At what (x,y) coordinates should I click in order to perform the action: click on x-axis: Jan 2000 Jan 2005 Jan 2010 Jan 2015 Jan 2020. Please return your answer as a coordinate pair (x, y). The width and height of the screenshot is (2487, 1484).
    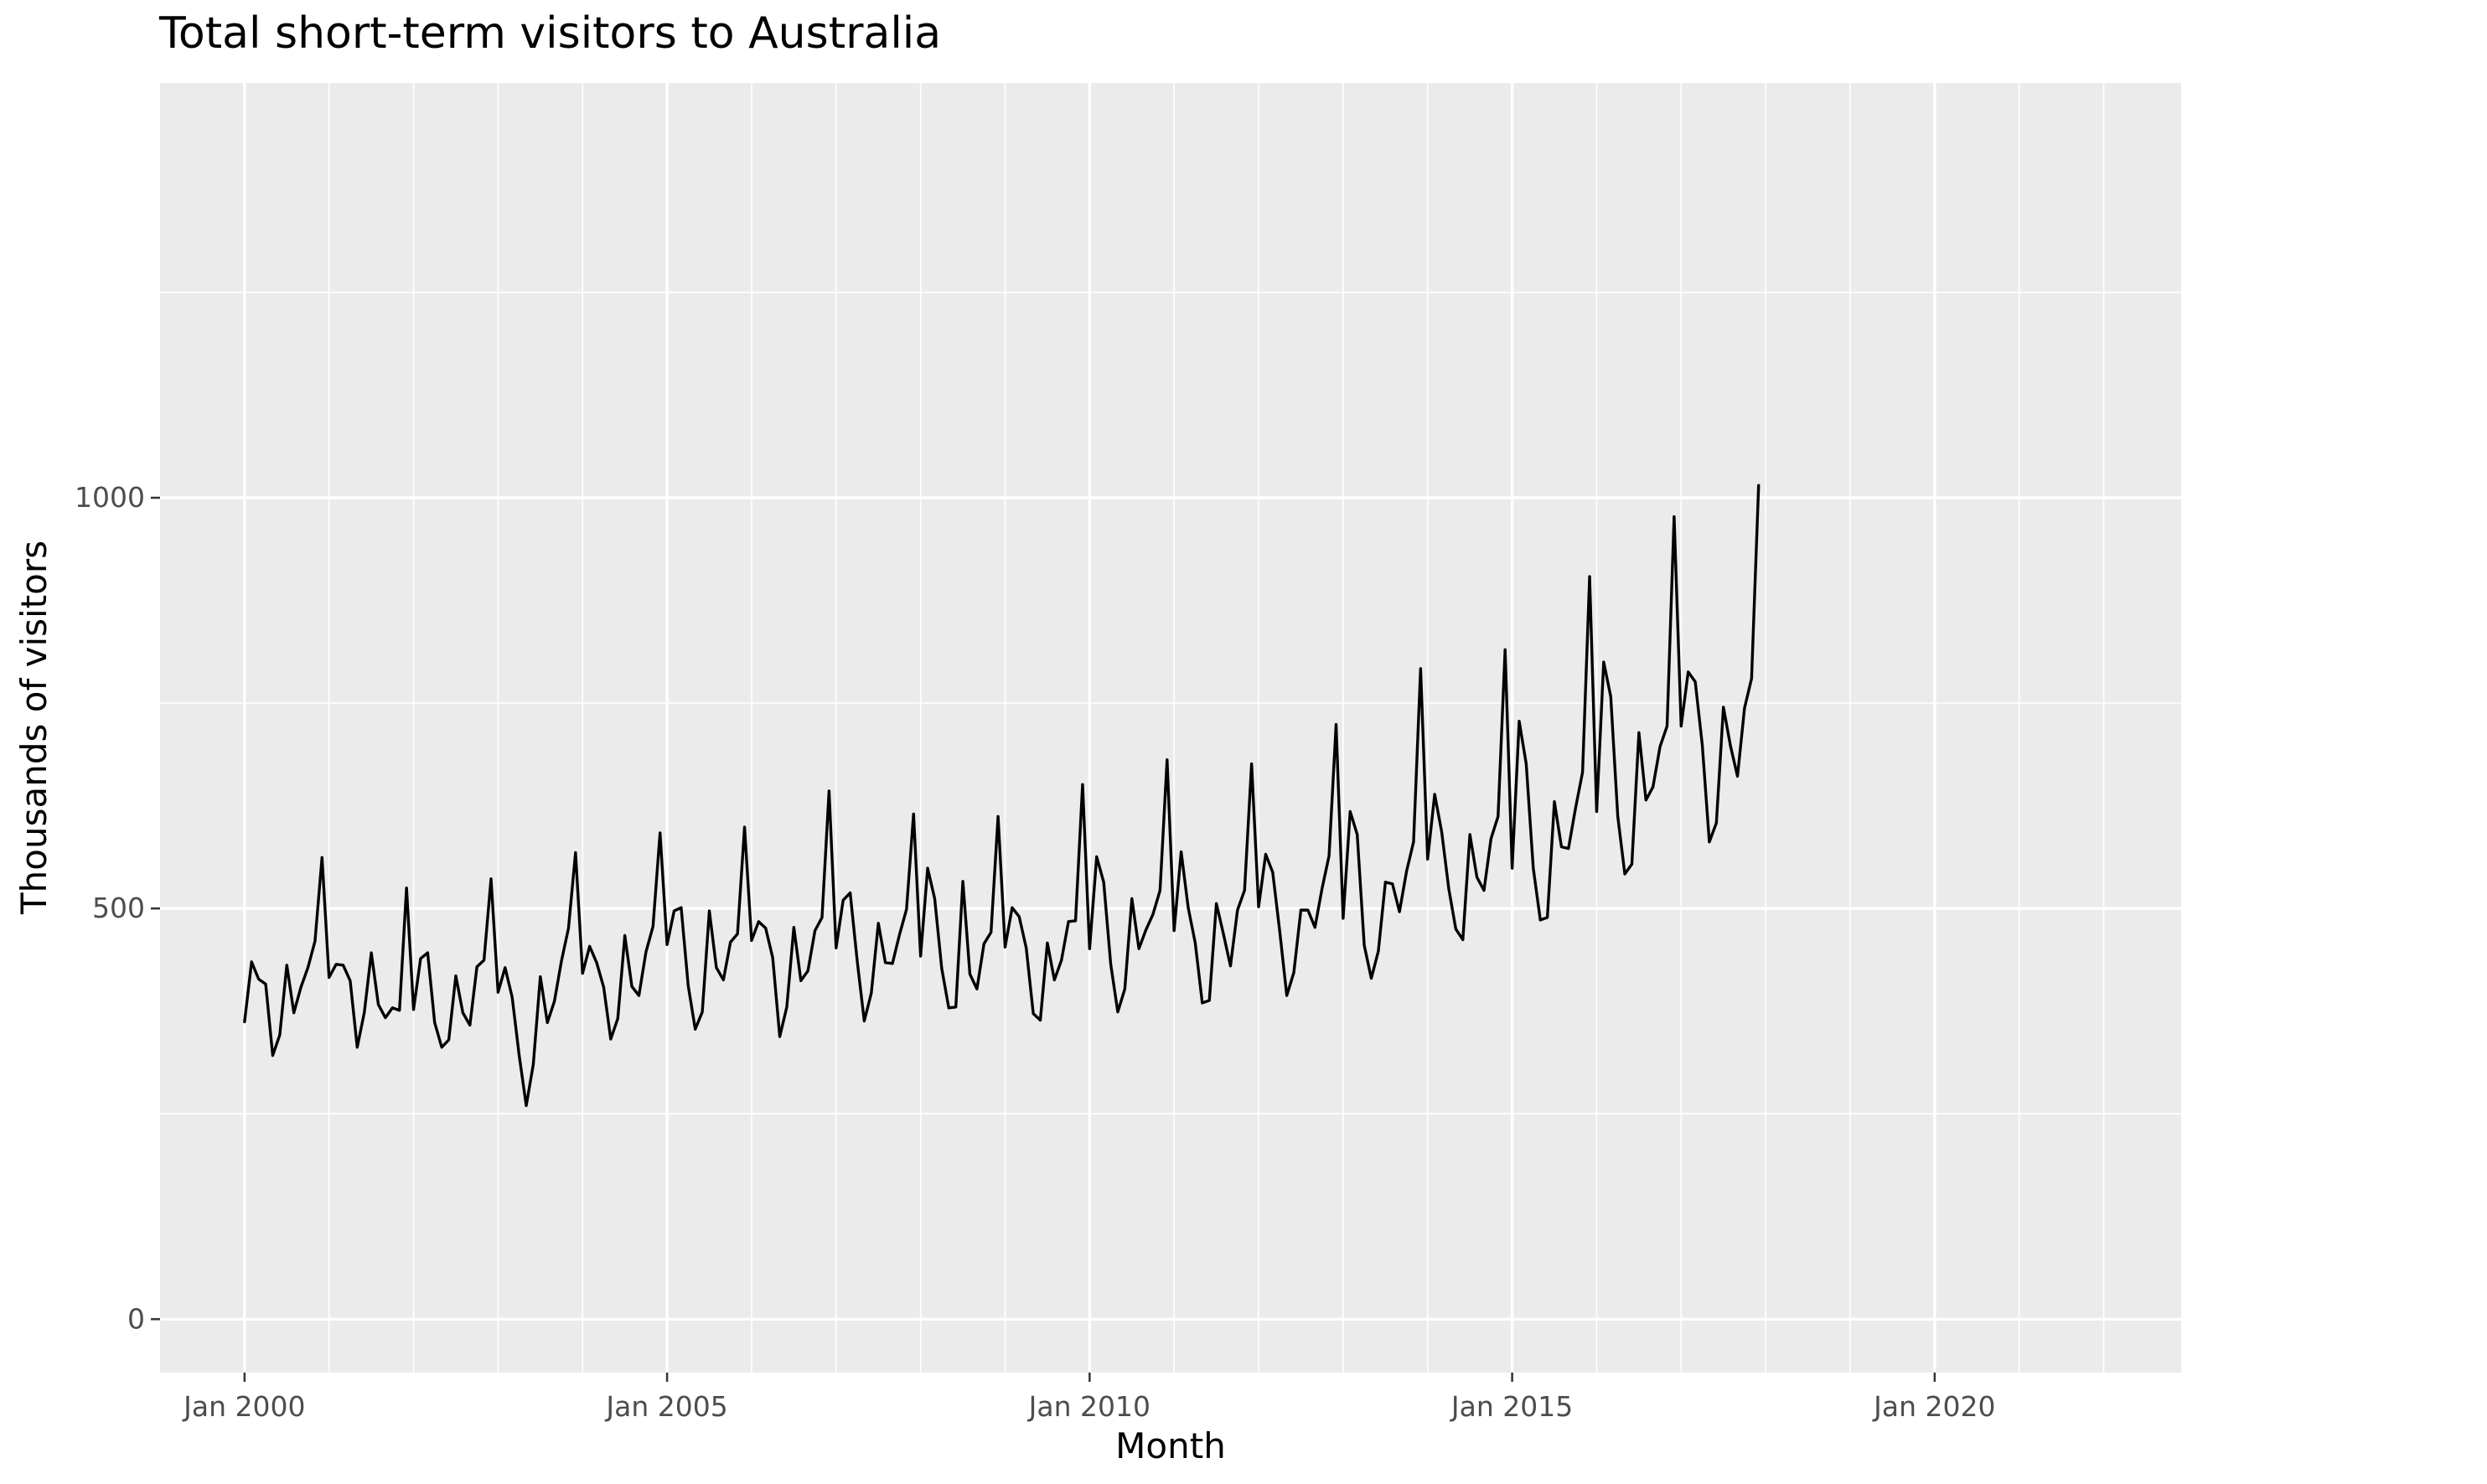
    Looking at the image, I should click on (1089, 1398).